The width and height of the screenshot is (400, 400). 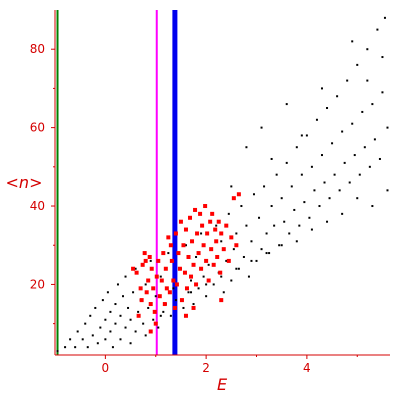 What do you see at coordinates (24, 182) in the screenshot?
I see `y-axis-label: <n>` at bounding box center [24, 182].